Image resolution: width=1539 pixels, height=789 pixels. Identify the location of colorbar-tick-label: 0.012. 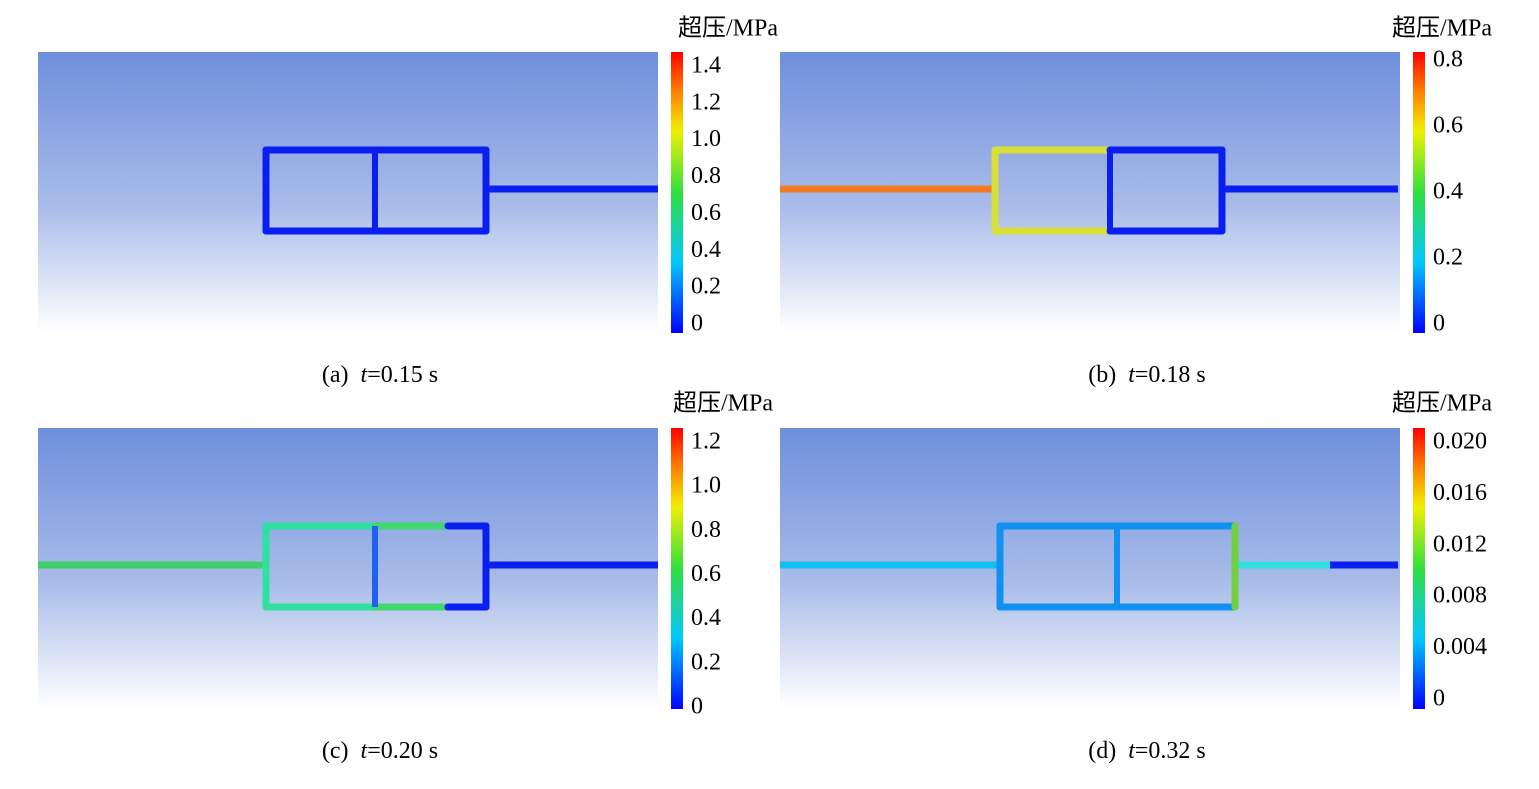
(1460, 544).